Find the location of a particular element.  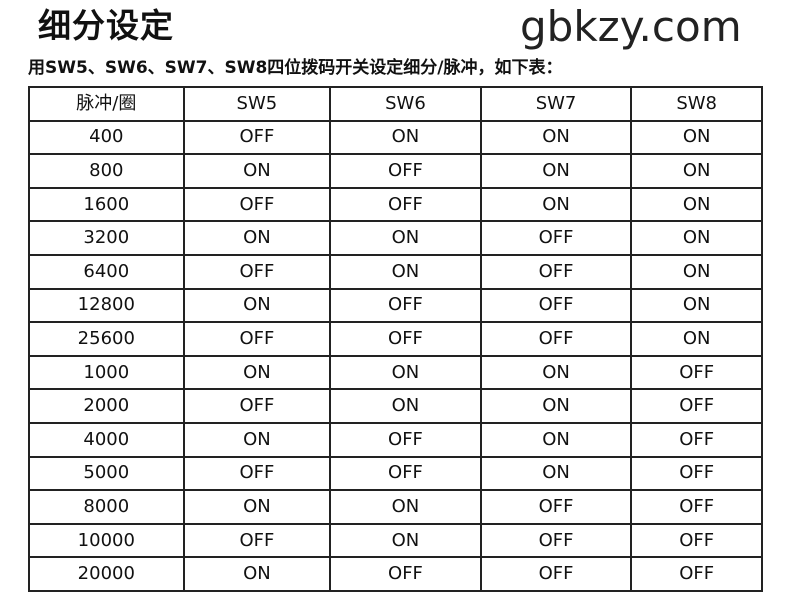

table-row: 1000 ON ON ON OFF is located at coordinates (395, 372).